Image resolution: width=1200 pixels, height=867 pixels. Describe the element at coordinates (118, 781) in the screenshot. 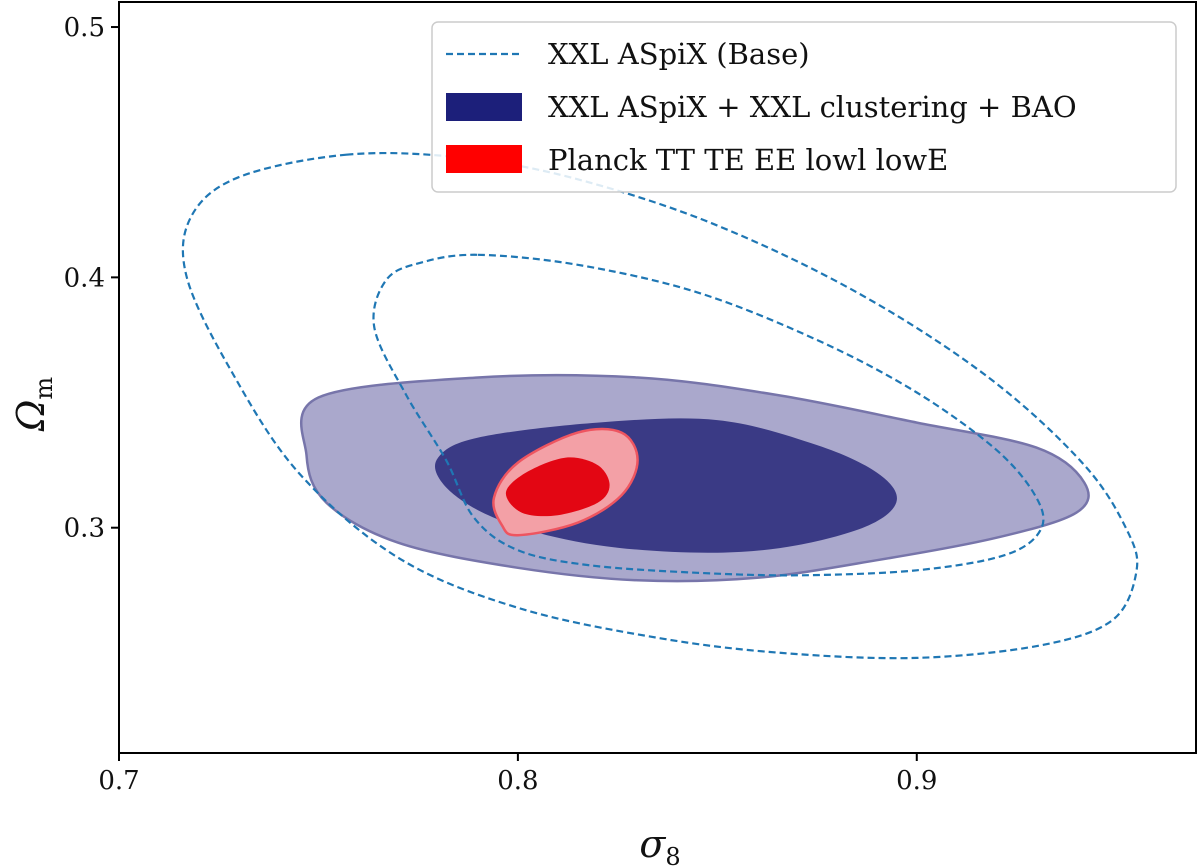

I see `x-tick-label: 0.7` at that location.